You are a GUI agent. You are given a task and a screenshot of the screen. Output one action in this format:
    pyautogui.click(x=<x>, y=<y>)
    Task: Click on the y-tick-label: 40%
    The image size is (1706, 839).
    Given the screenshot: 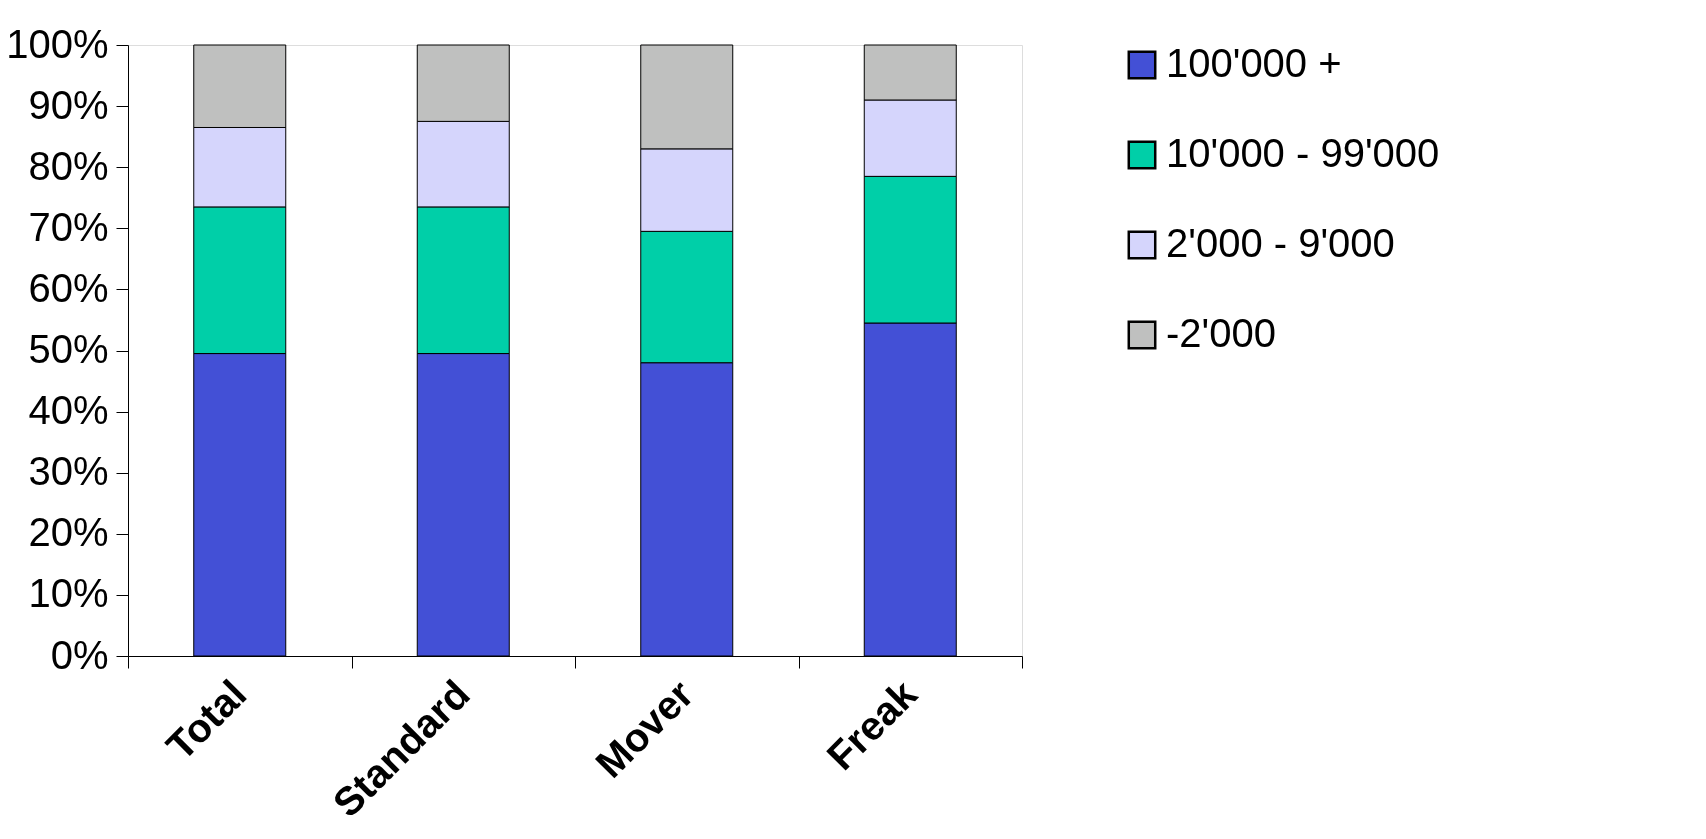 What is the action you would take?
    pyautogui.click(x=68, y=410)
    